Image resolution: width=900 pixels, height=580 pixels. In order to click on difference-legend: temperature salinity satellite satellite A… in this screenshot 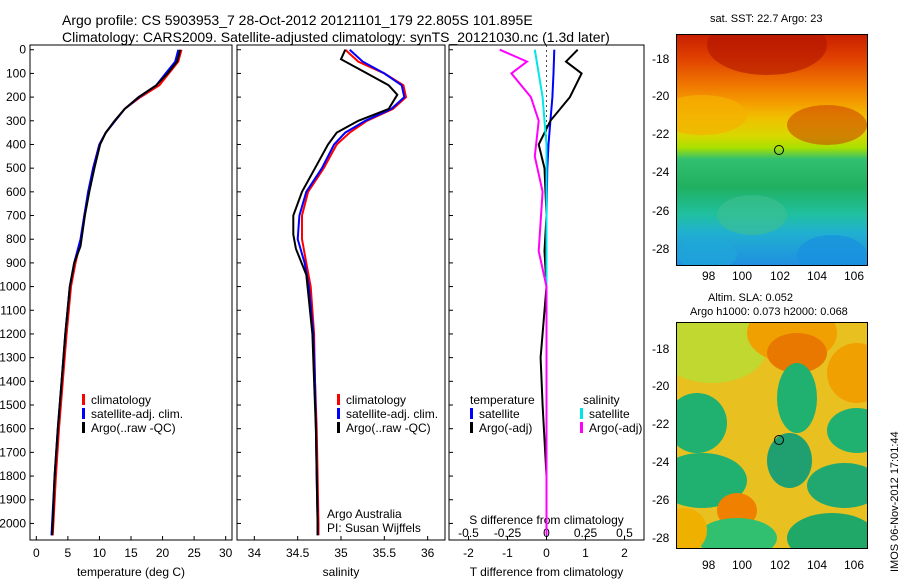, I will do `click(560, 414)`.